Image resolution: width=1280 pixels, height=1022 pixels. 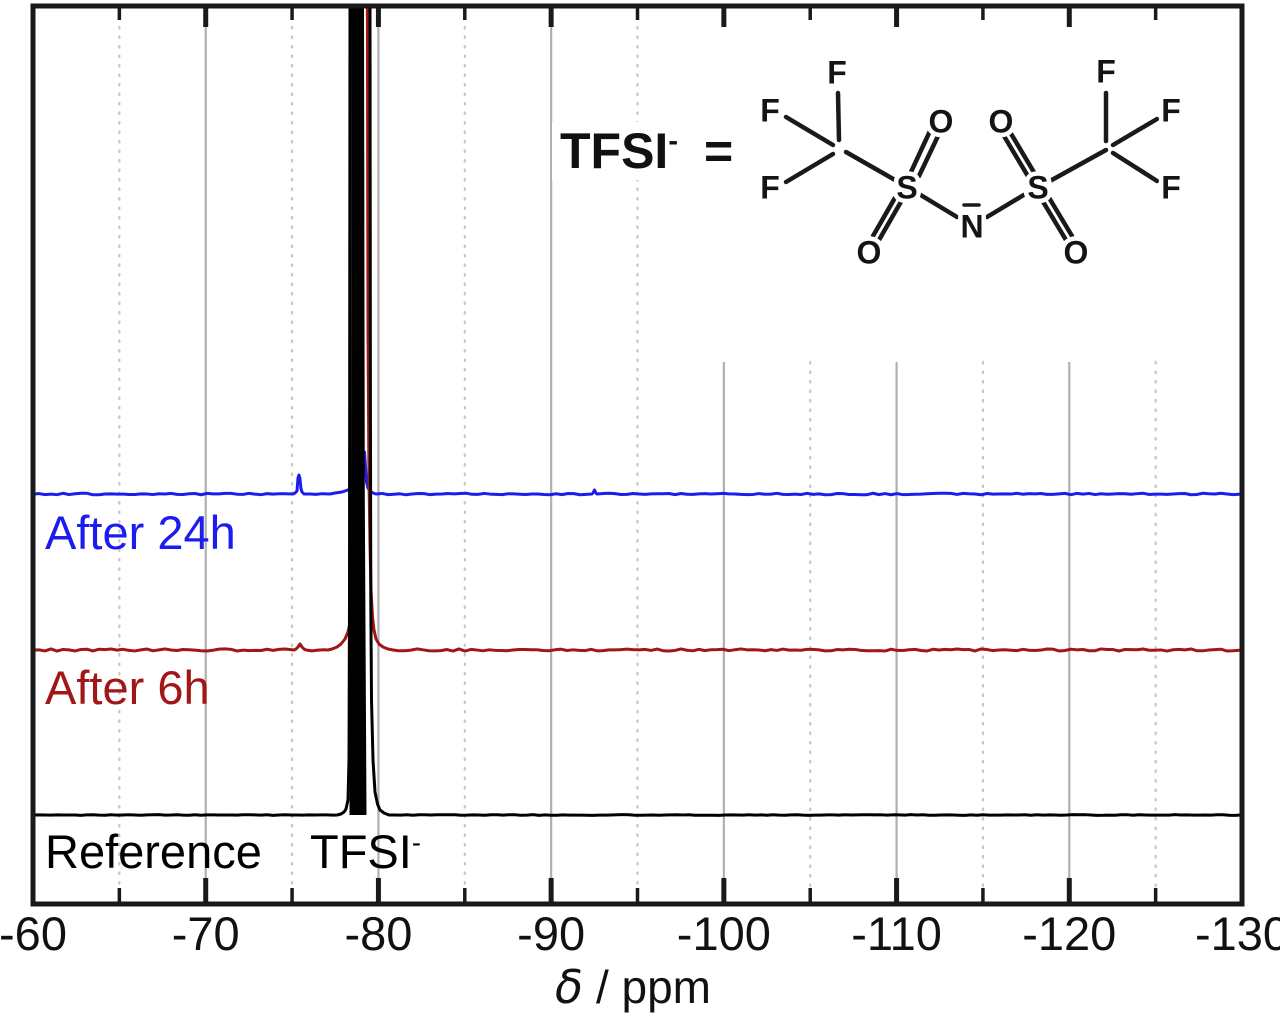 I want to click on series-label-after-6h: After 6h, so click(x=127, y=687).